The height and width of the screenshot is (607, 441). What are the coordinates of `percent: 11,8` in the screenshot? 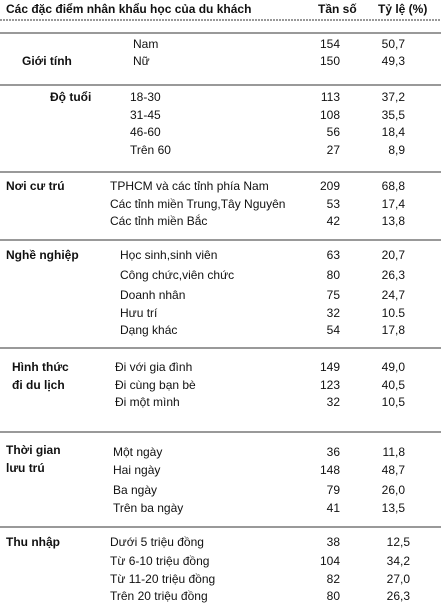 It's located at (394, 452).